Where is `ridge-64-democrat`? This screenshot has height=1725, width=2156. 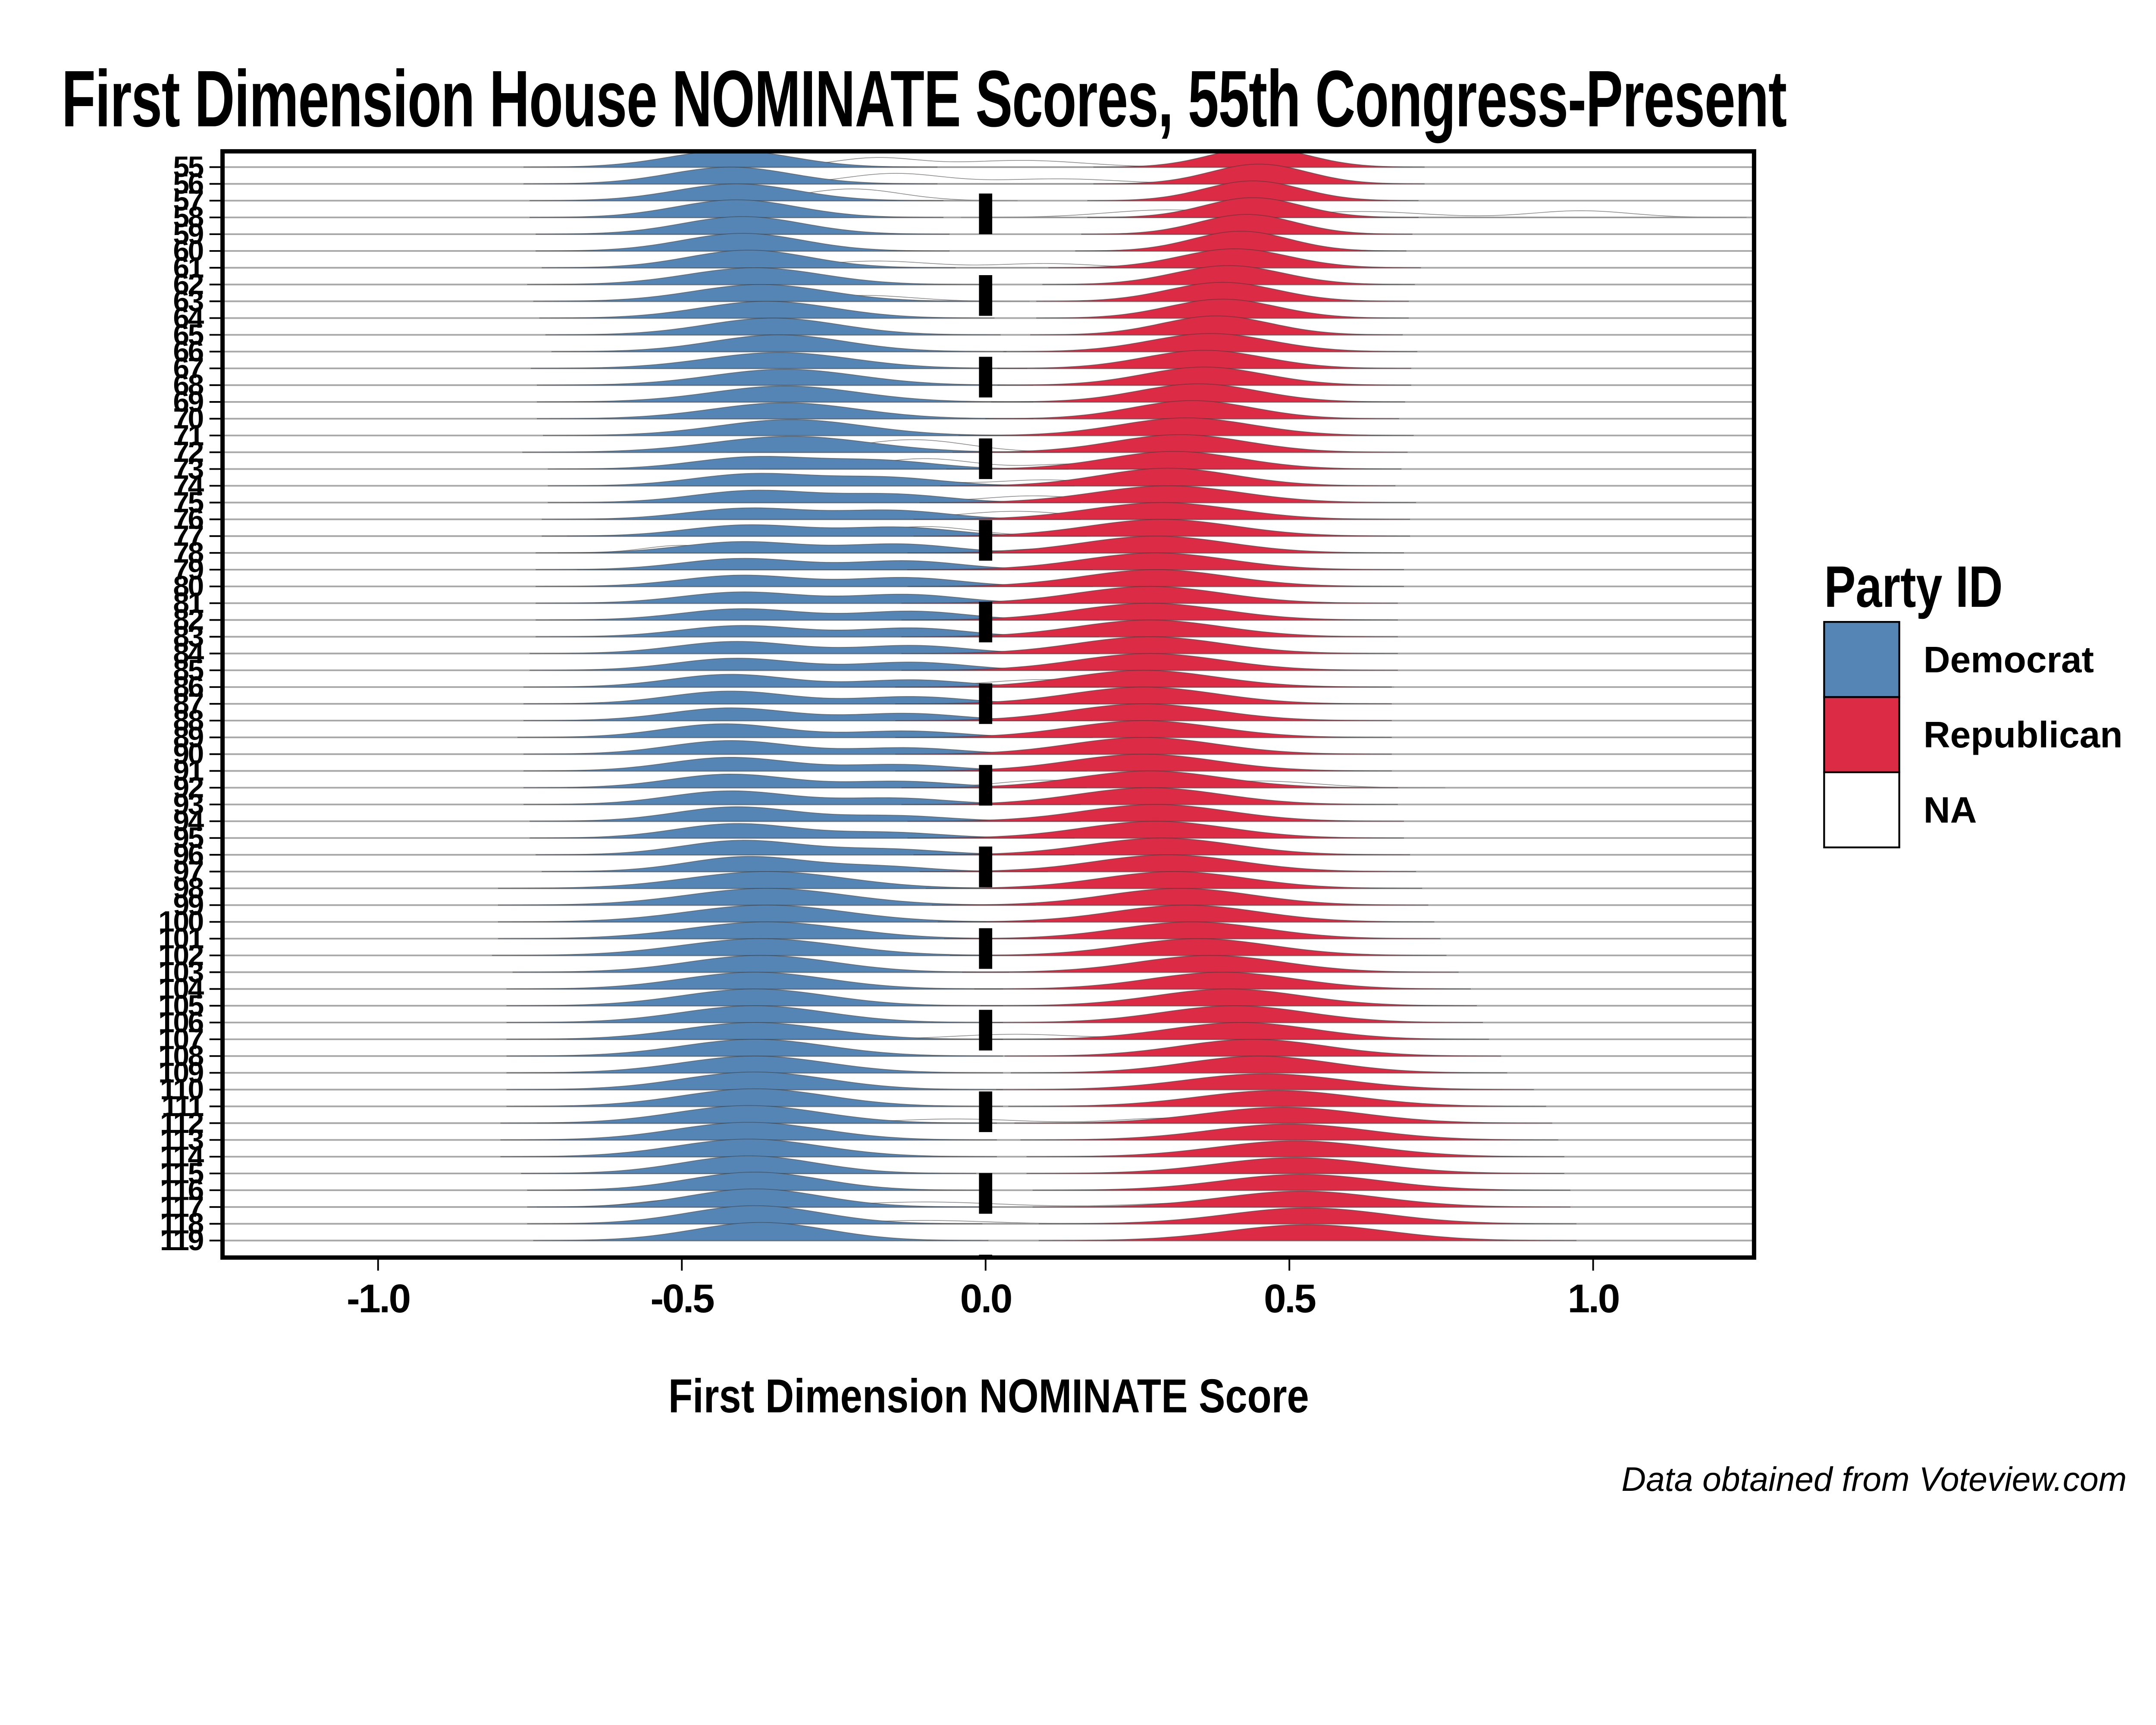 ridge-64-democrat is located at coordinates (767, 310).